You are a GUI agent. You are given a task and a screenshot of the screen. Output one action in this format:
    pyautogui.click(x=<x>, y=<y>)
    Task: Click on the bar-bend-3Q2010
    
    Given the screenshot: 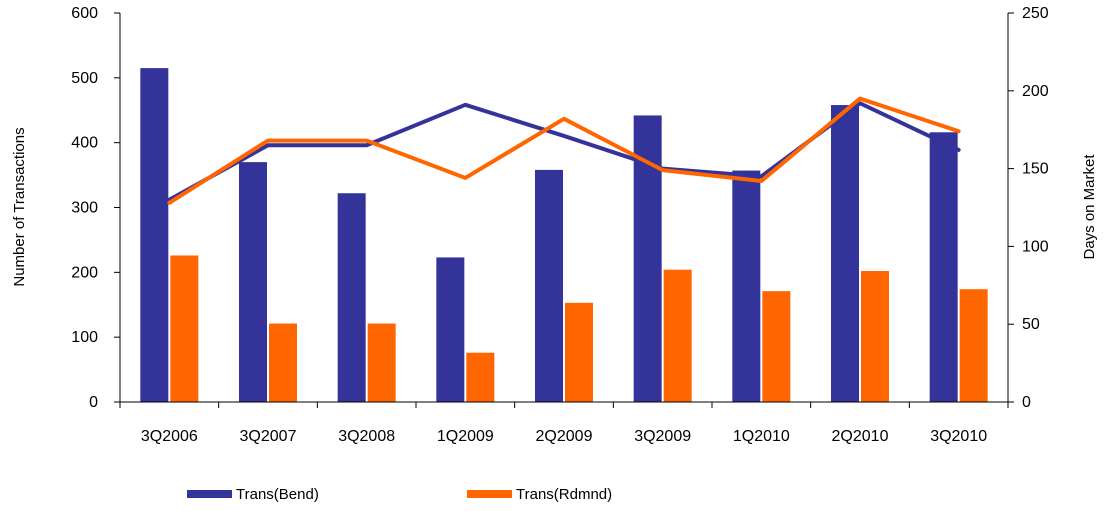 What is the action you would take?
    pyautogui.click(x=943, y=267)
    